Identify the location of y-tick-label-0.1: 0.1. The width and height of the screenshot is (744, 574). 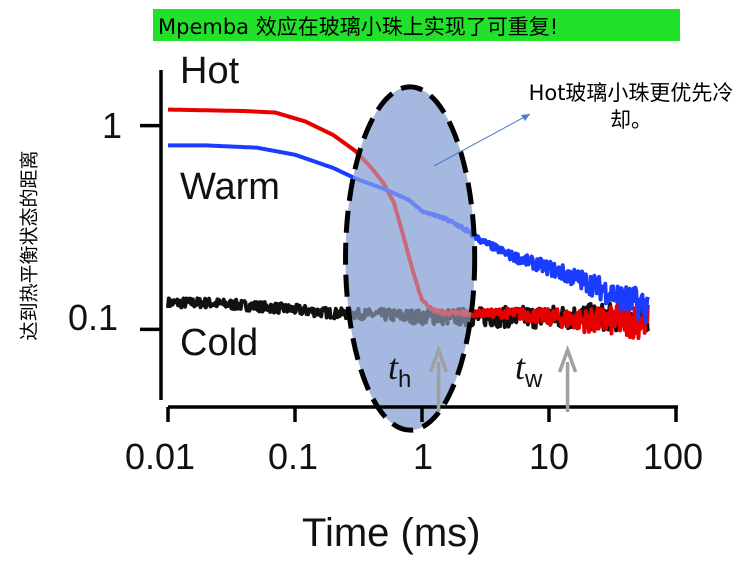
(93, 317).